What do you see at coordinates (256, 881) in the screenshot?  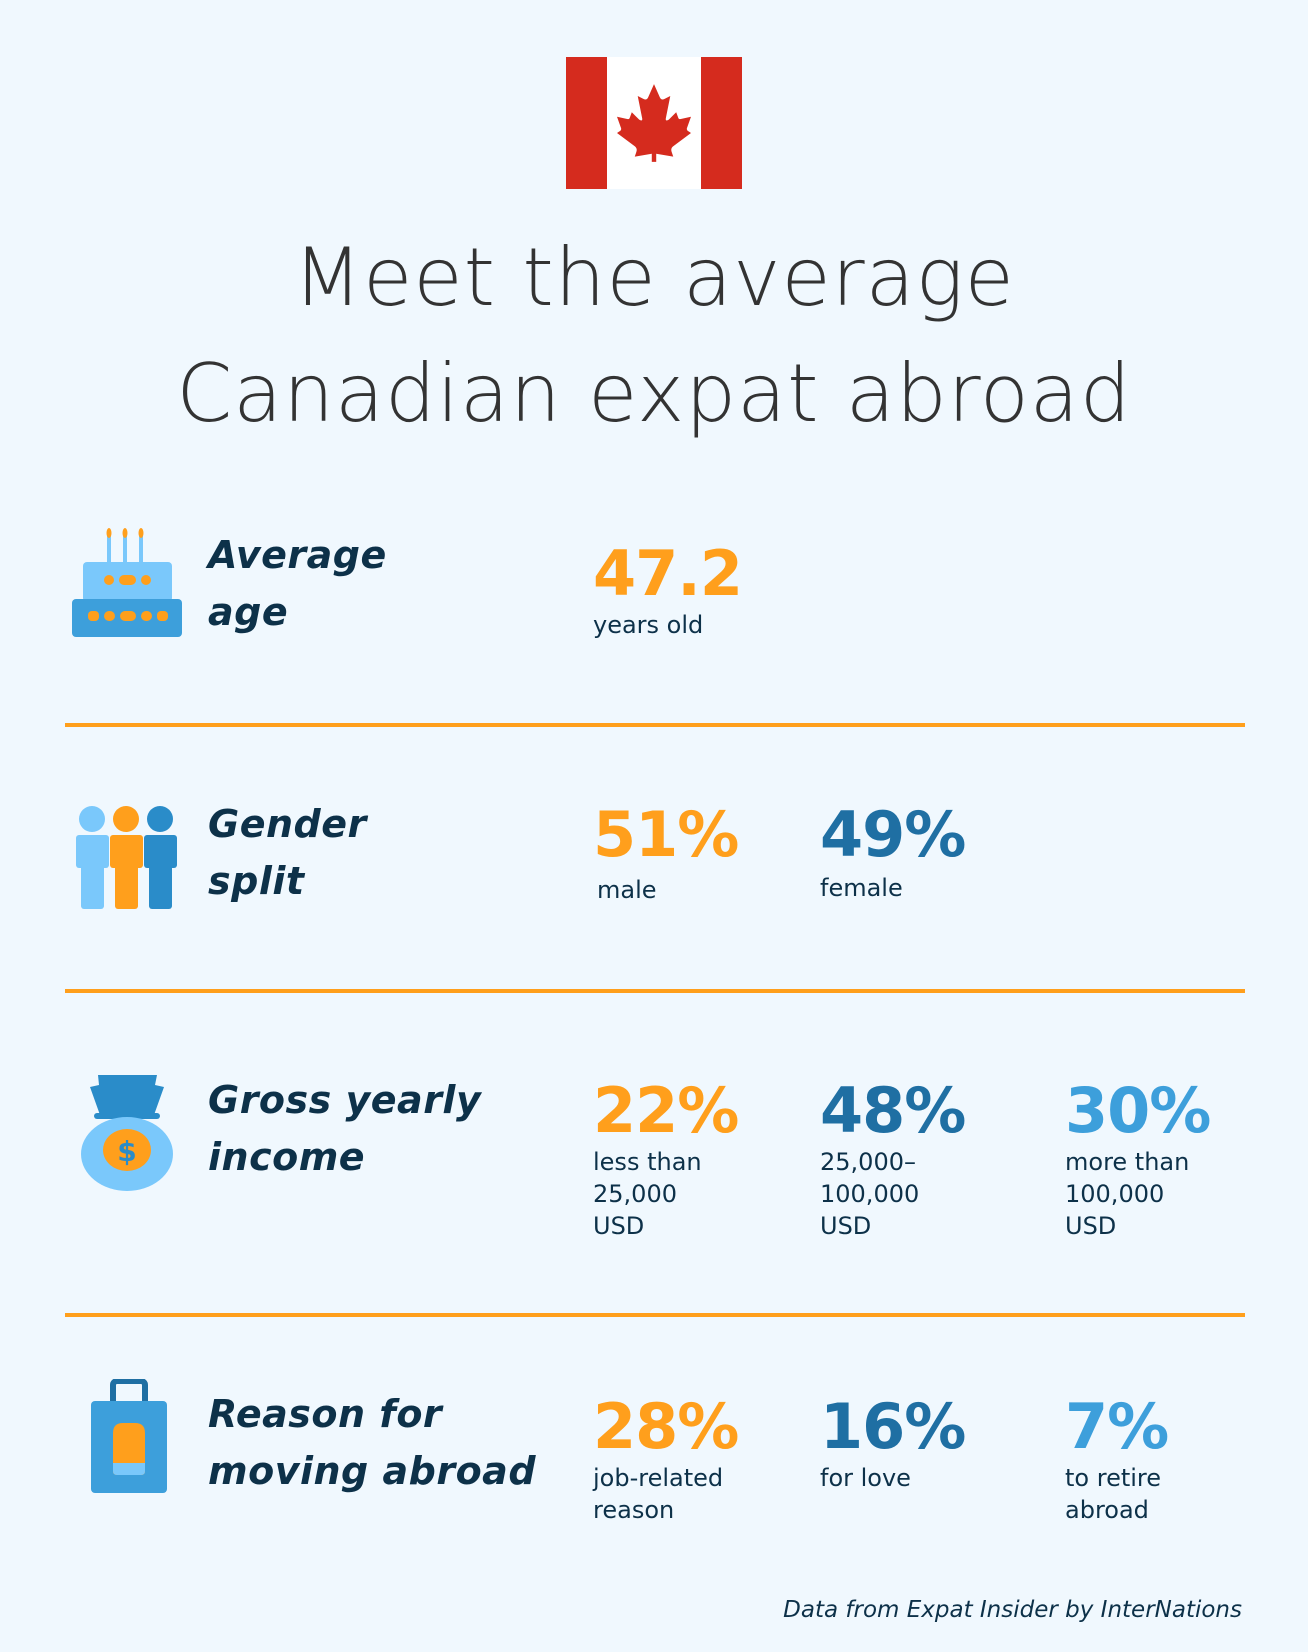 I see `label-line-2: split` at bounding box center [256, 881].